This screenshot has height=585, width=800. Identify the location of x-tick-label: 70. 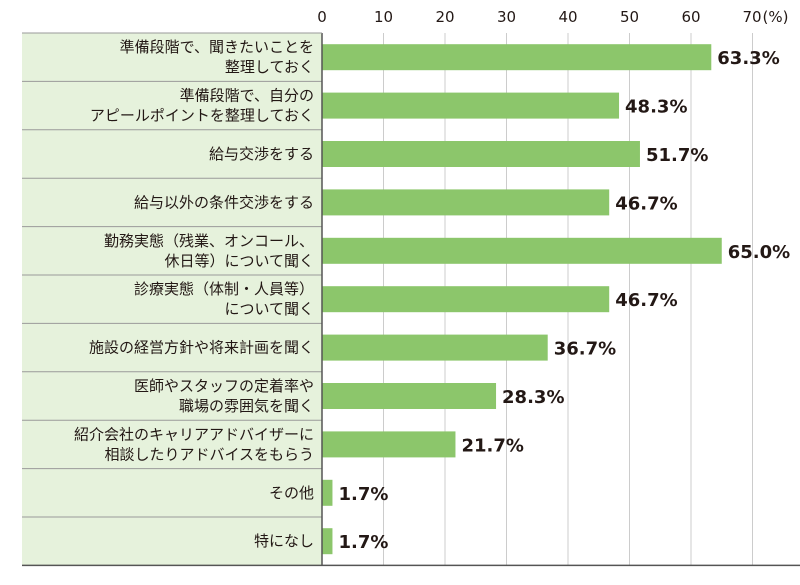
(752, 17).